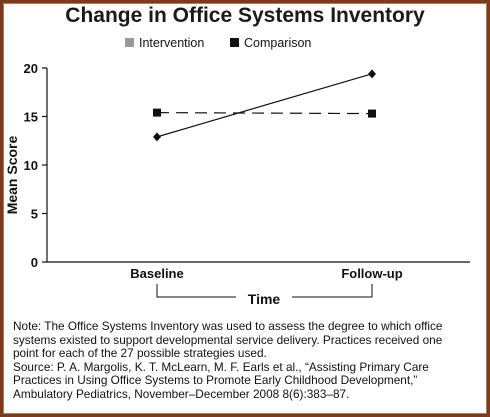 The image size is (490, 417). What do you see at coordinates (264, 113) in the screenshot?
I see `series-line-comparison` at bounding box center [264, 113].